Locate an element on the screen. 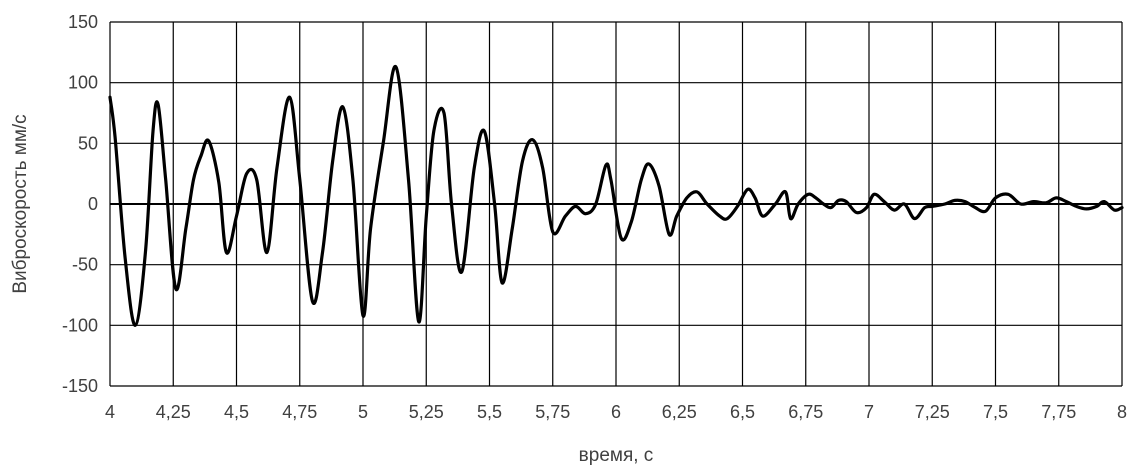 Image resolution: width=1136 pixels, height=472 pixels. y-tick-label: 0 is located at coordinates (93, 204).